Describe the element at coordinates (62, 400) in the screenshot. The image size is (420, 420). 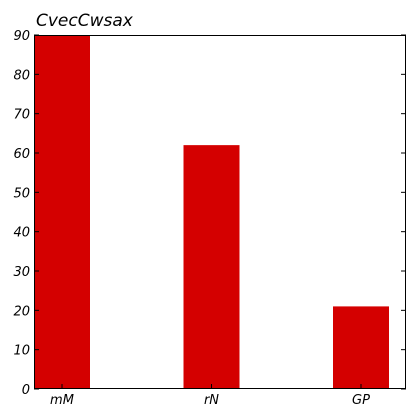
I see `x-tick-label: mM` at that location.